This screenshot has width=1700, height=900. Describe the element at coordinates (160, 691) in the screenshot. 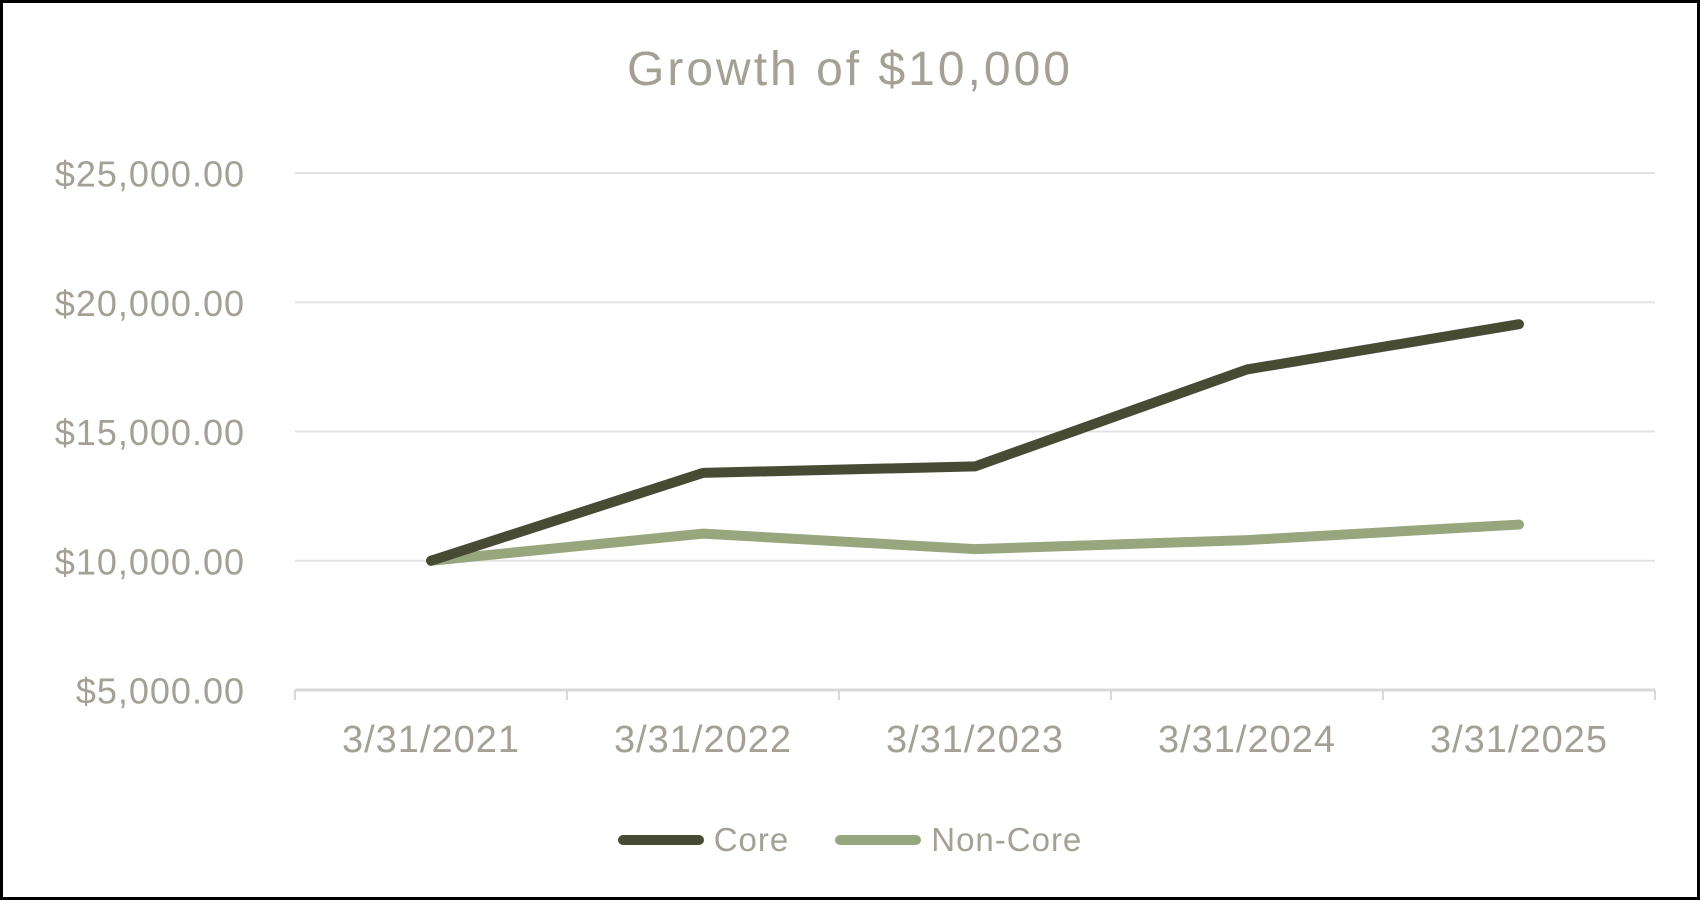

I see `y-axis-tick-label: $5,000.00` at that location.